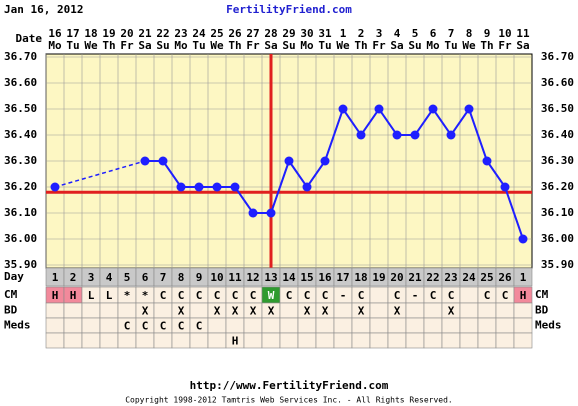  What do you see at coordinates (343, 33) in the screenshot?
I see `date-label: 1` at bounding box center [343, 33].